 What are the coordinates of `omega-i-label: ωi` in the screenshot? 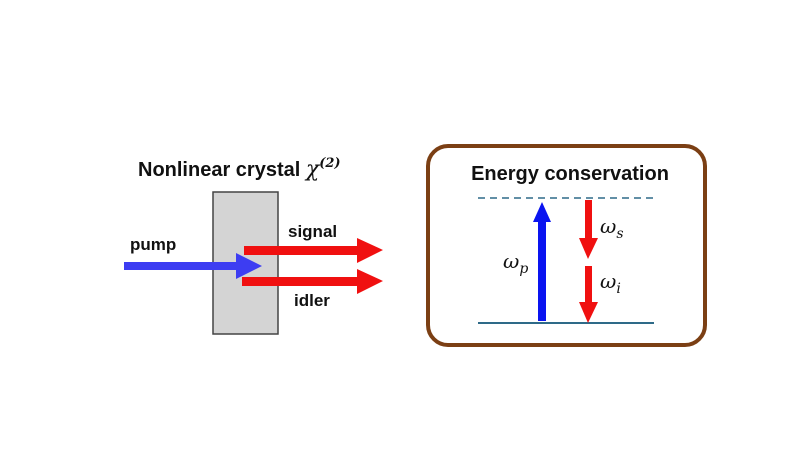 It's located at (610, 283).